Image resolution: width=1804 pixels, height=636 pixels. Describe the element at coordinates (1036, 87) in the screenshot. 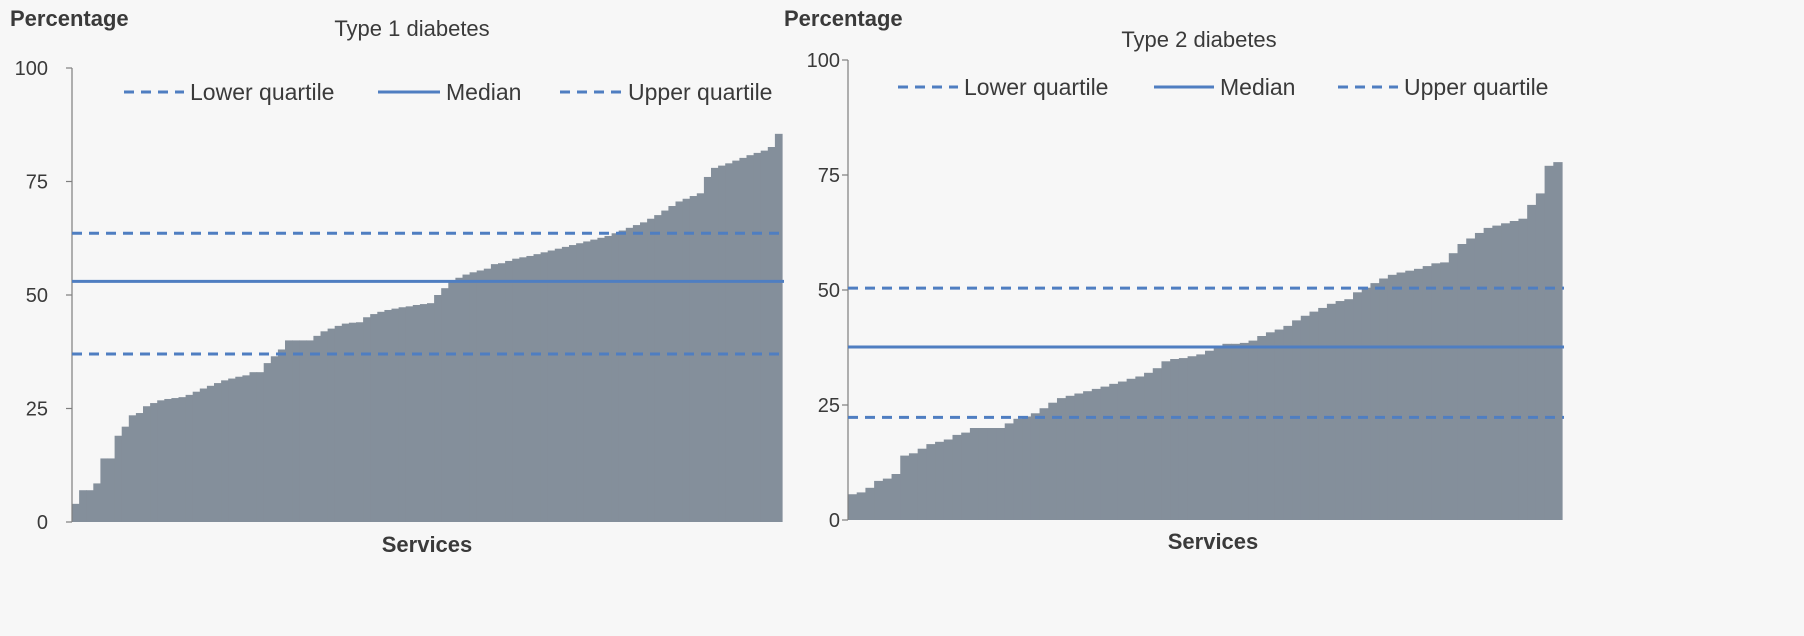

I see `legend-label: Lower quartile` at that location.